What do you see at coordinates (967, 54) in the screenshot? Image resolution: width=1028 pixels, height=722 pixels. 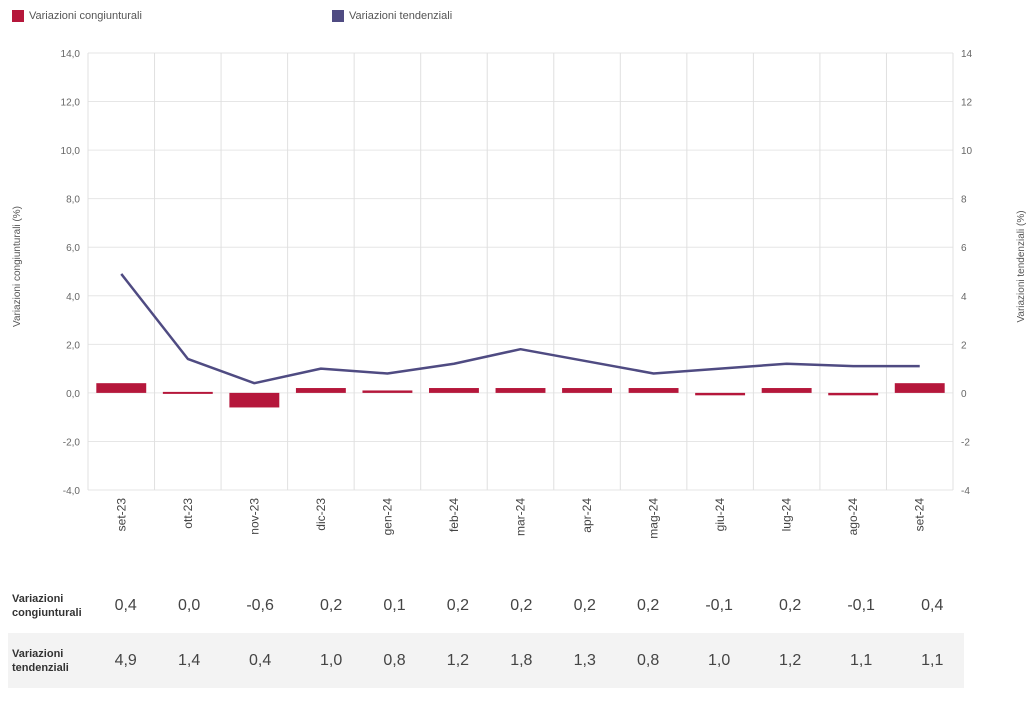 I see `y-right-tick-label: 14` at bounding box center [967, 54].